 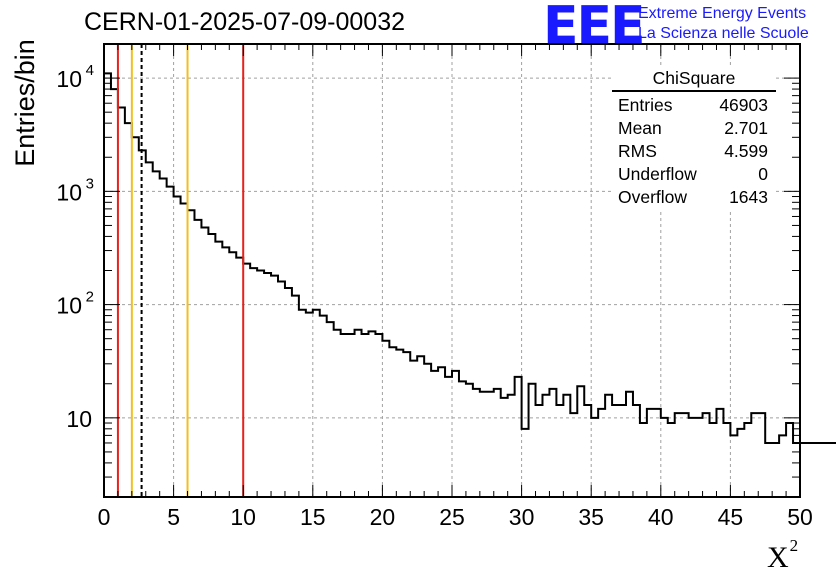 I want to click on logo-caption-line2: La Scienza nelle Scuole, so click(x=723, y=33).